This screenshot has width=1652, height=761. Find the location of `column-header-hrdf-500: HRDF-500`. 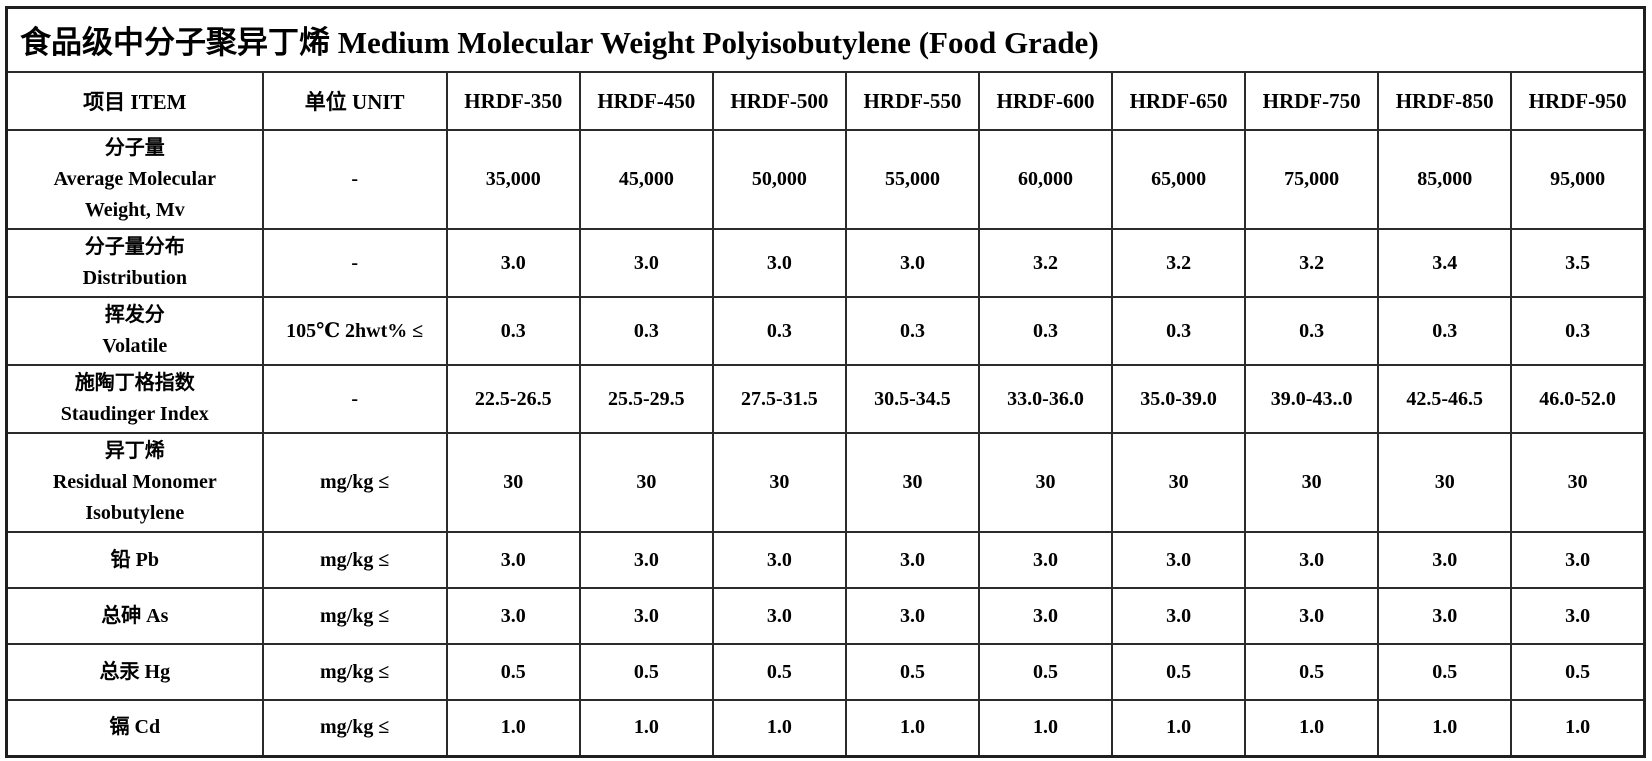

column-header-hrdf-500: HRDF-500 is located at coordinates (779, 101).